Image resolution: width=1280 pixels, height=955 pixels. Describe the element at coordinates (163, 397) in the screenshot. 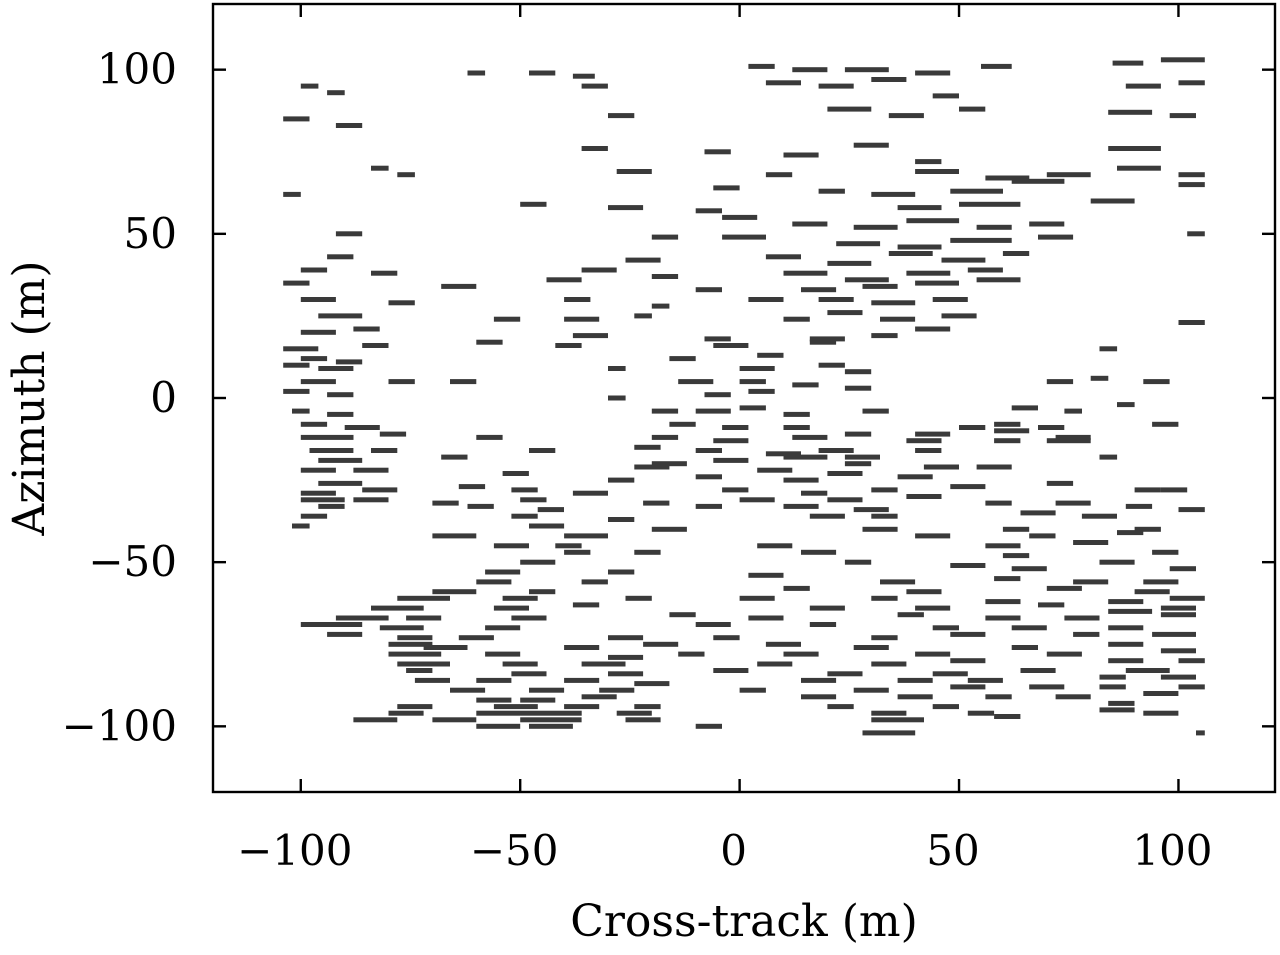

I see `y-tick-label: 0` at that location.